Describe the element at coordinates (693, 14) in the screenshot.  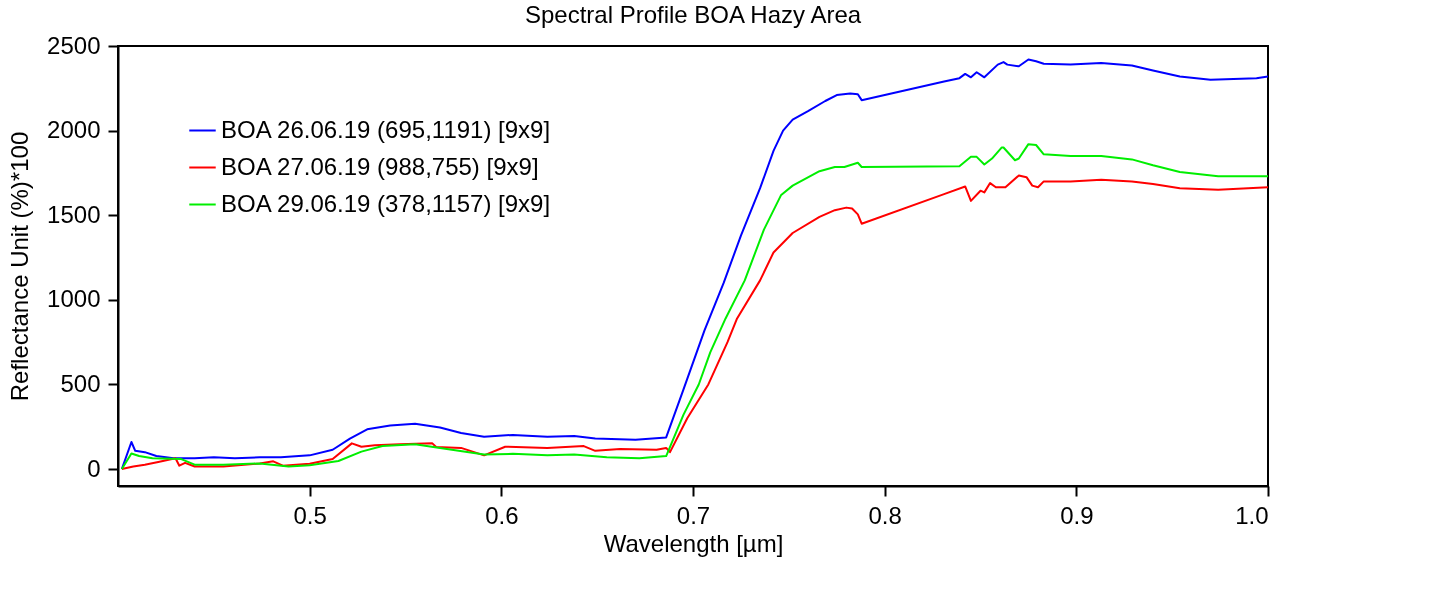
I see `chart-title: Spectral Profile BOA Hazy Area` at that location.